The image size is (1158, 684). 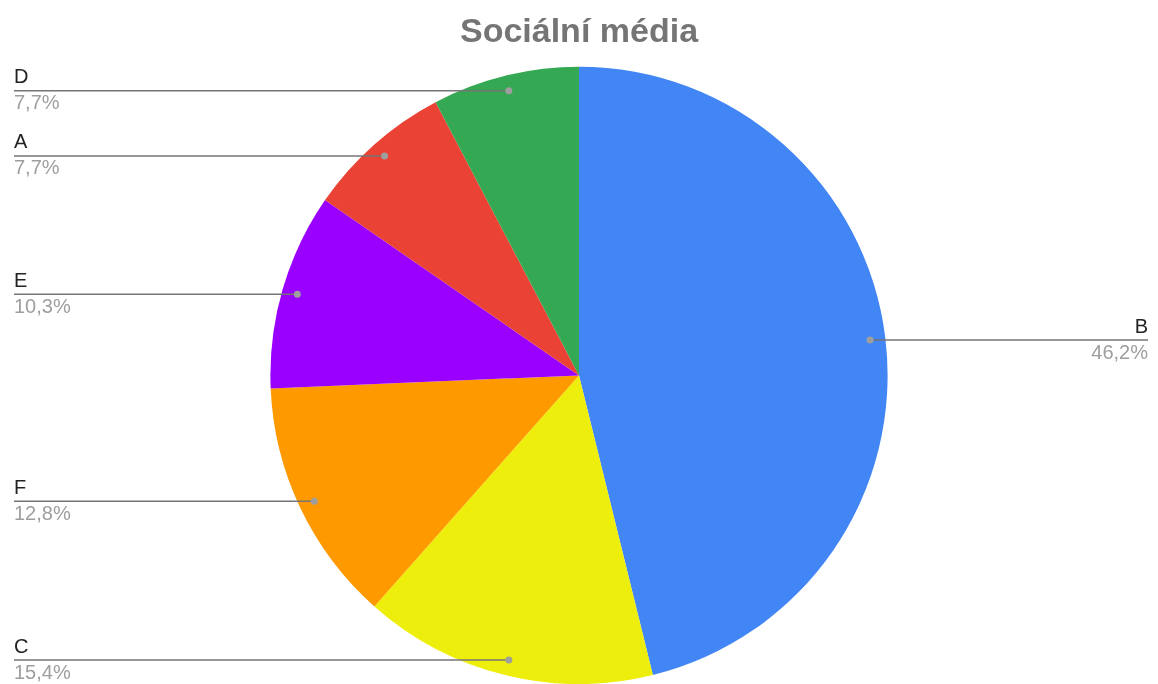 I want to click on chart-title: Sociální média, so click(x=579, y=29).